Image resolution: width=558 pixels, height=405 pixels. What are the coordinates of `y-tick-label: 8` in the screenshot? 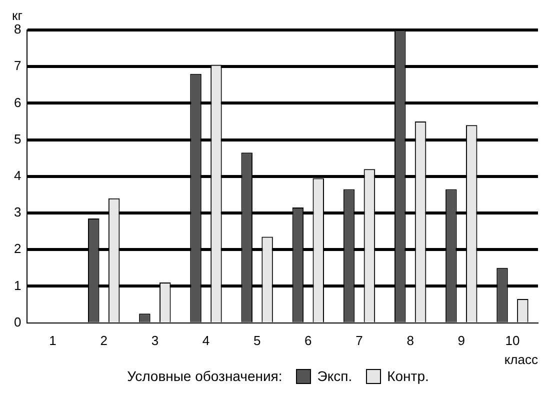 It's located at (18, 29).